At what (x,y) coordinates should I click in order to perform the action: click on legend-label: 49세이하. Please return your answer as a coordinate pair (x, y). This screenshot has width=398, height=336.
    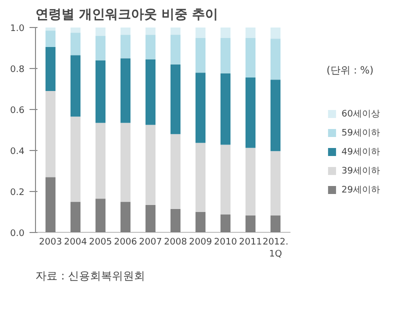
    Looking at the image, I should click on (361, 152).